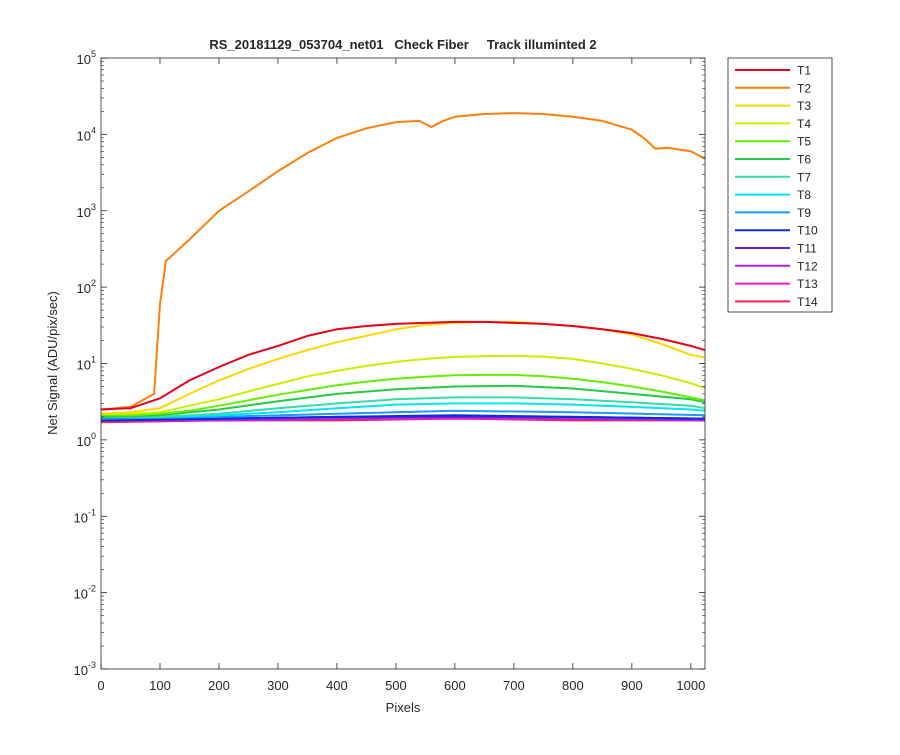 The image size is (900, 755). What do you see at coordinates (807, 231) in the screenshot?
I see `legend-label-t10: T10` at bounding box center [807, 231].